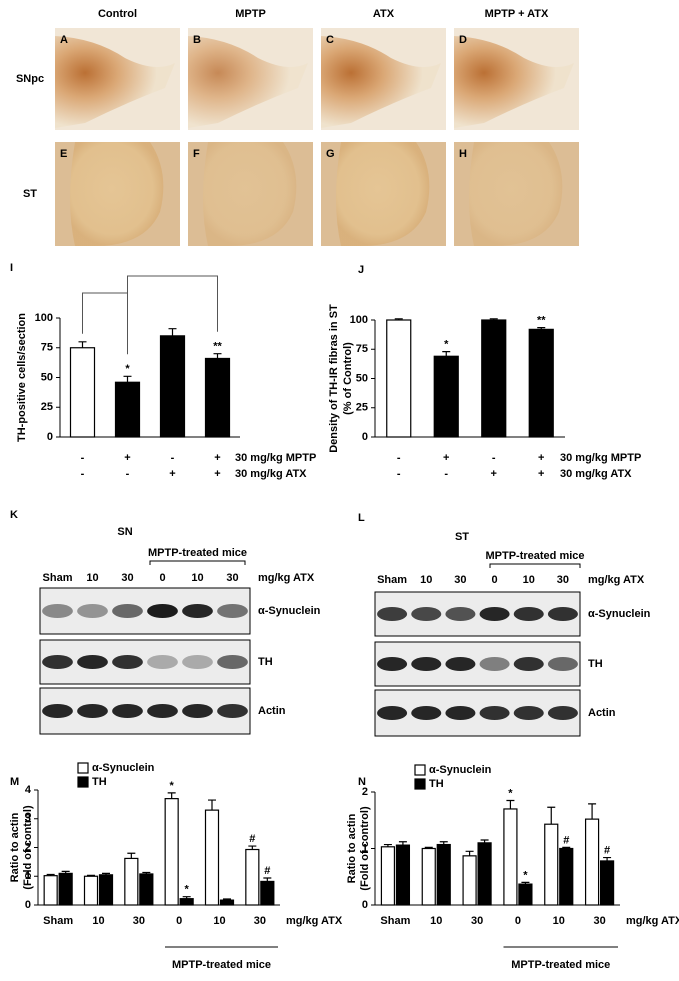 This screenshot has width=679, height=981. What do you see at coordinates (28, 847) in the screenshot?
I see `y-tick-label: 2` at bounding box center [28, 847].